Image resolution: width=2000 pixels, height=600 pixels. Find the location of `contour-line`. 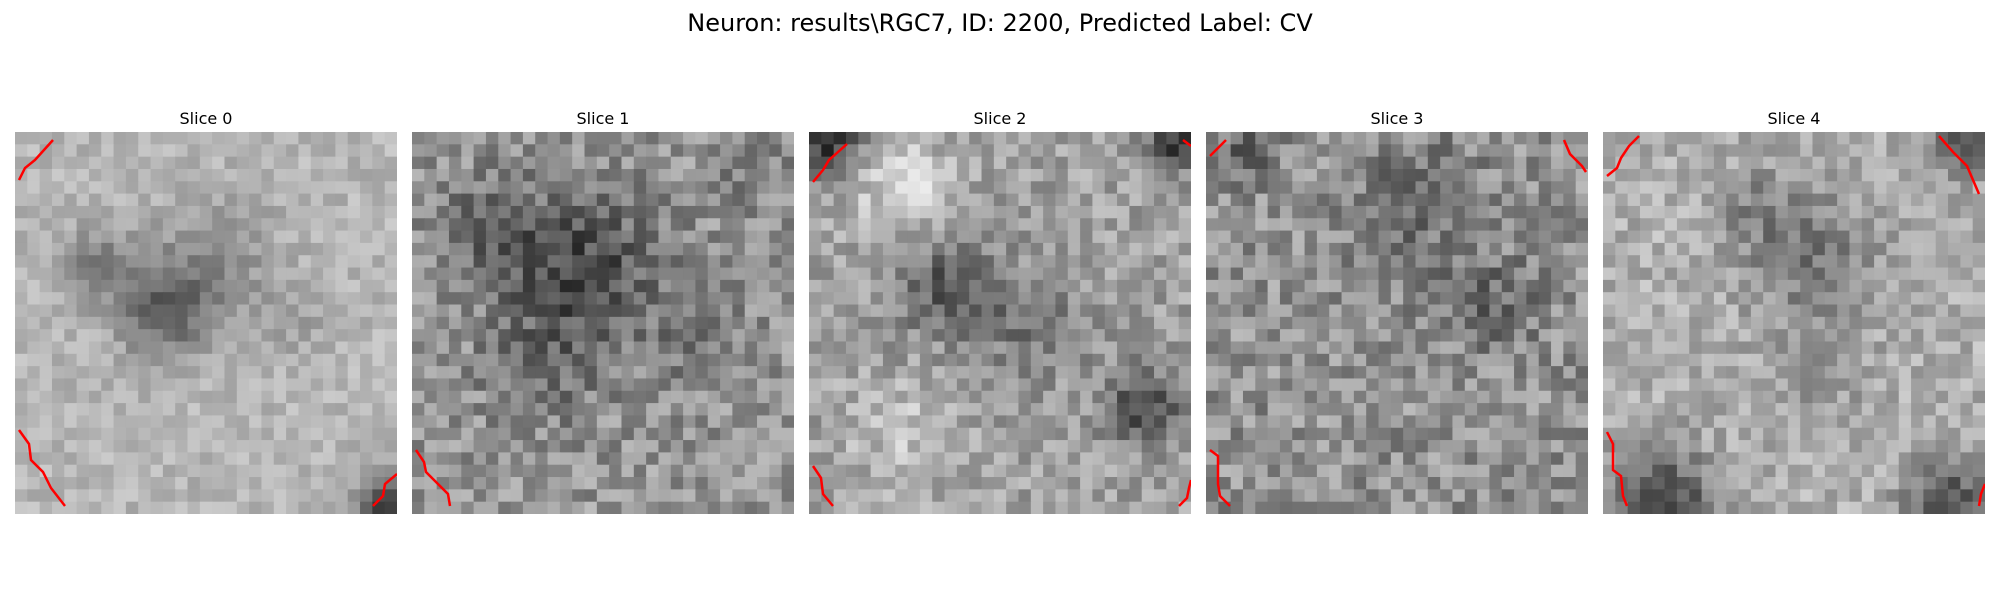

contour-line is located at coordinates (41, 468).